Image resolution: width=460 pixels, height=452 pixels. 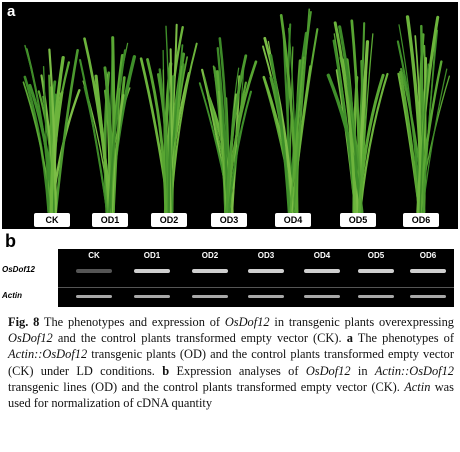 I want to click on plant-od1, so click(x=108, y=125).